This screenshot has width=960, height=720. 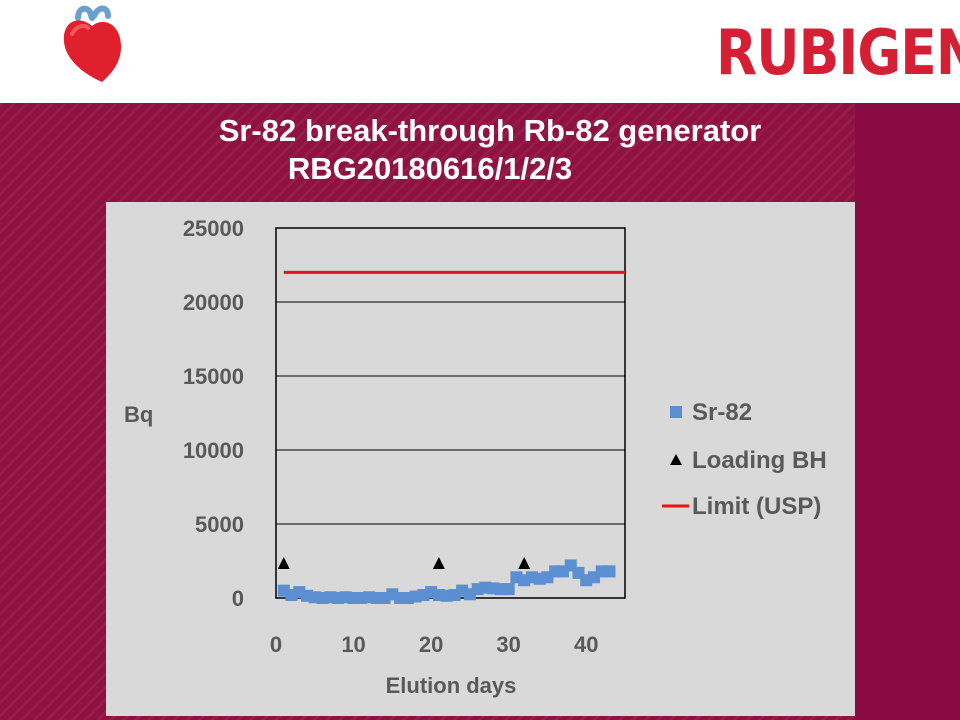 I want to click on header-bar, so click(x=480, y=51).